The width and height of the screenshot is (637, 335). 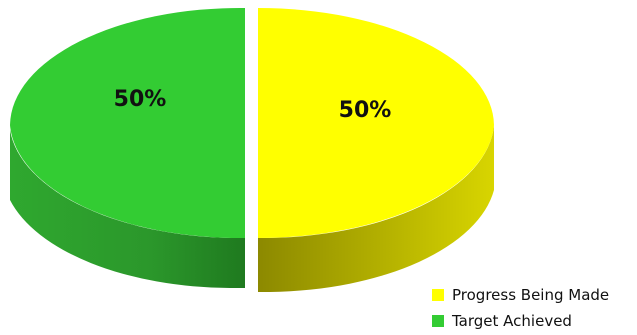 What do you see at coordinates (438, 295) in the screenshot?
I see `legend-swatch-progress-being-made` at bounding box center [438, 295].